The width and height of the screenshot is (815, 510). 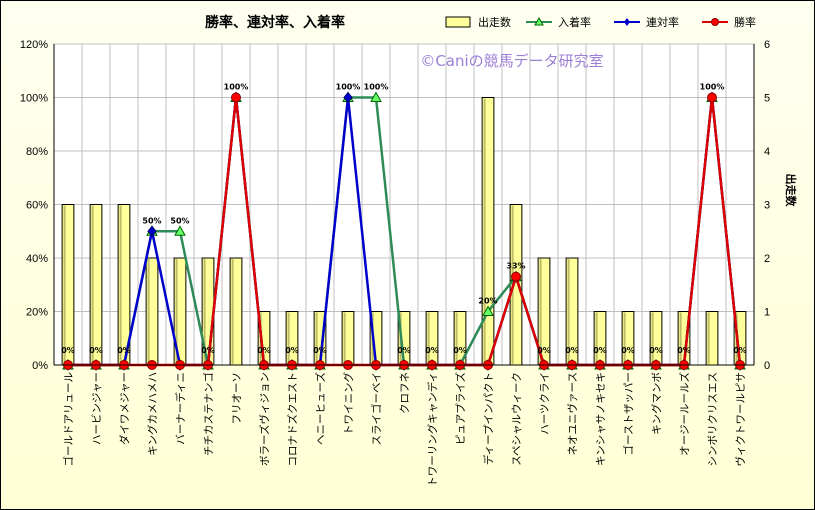 What do you see at coordinates (432, 429) in the screenshot?
I see `x-category-label: トワーリングキャンディ` at bounding box center [432, 429].